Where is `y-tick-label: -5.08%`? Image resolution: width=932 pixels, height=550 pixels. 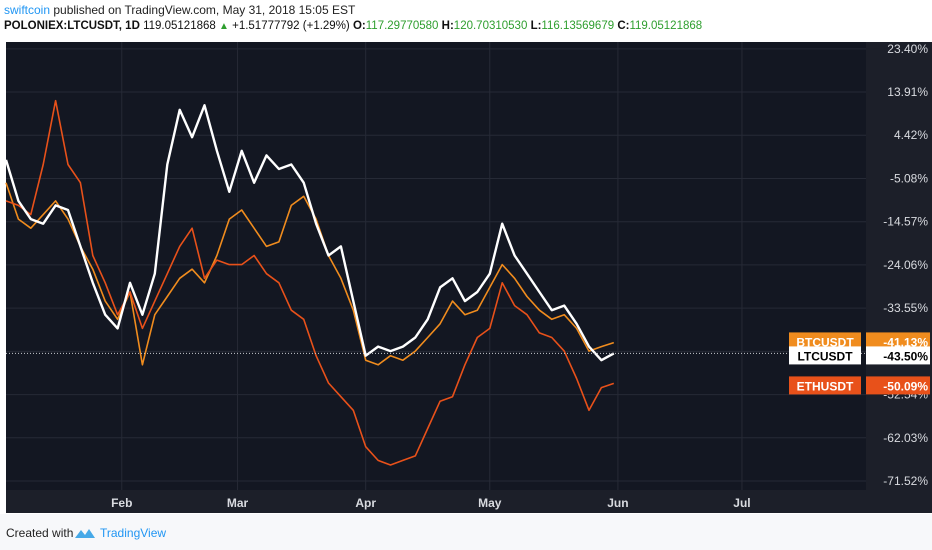 y-tick-label: -5.08% is located at coordinates (909, 178).